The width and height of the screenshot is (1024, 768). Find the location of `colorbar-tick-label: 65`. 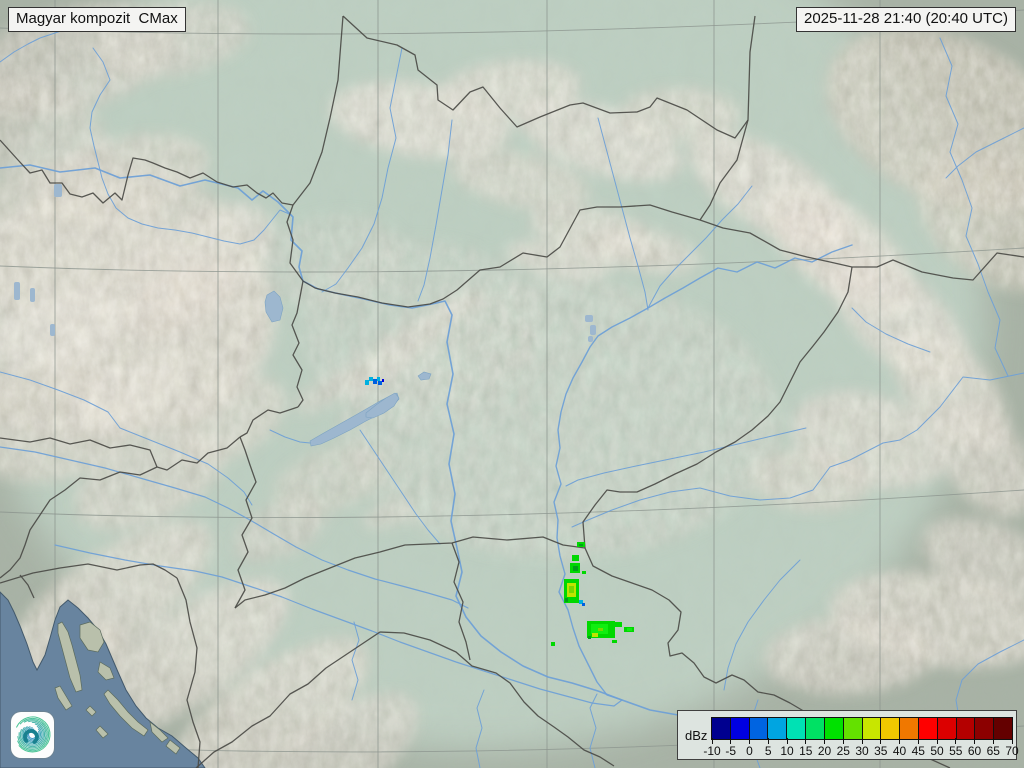

colorbar-tick-label: 65 is located at coordinates (993, 751).